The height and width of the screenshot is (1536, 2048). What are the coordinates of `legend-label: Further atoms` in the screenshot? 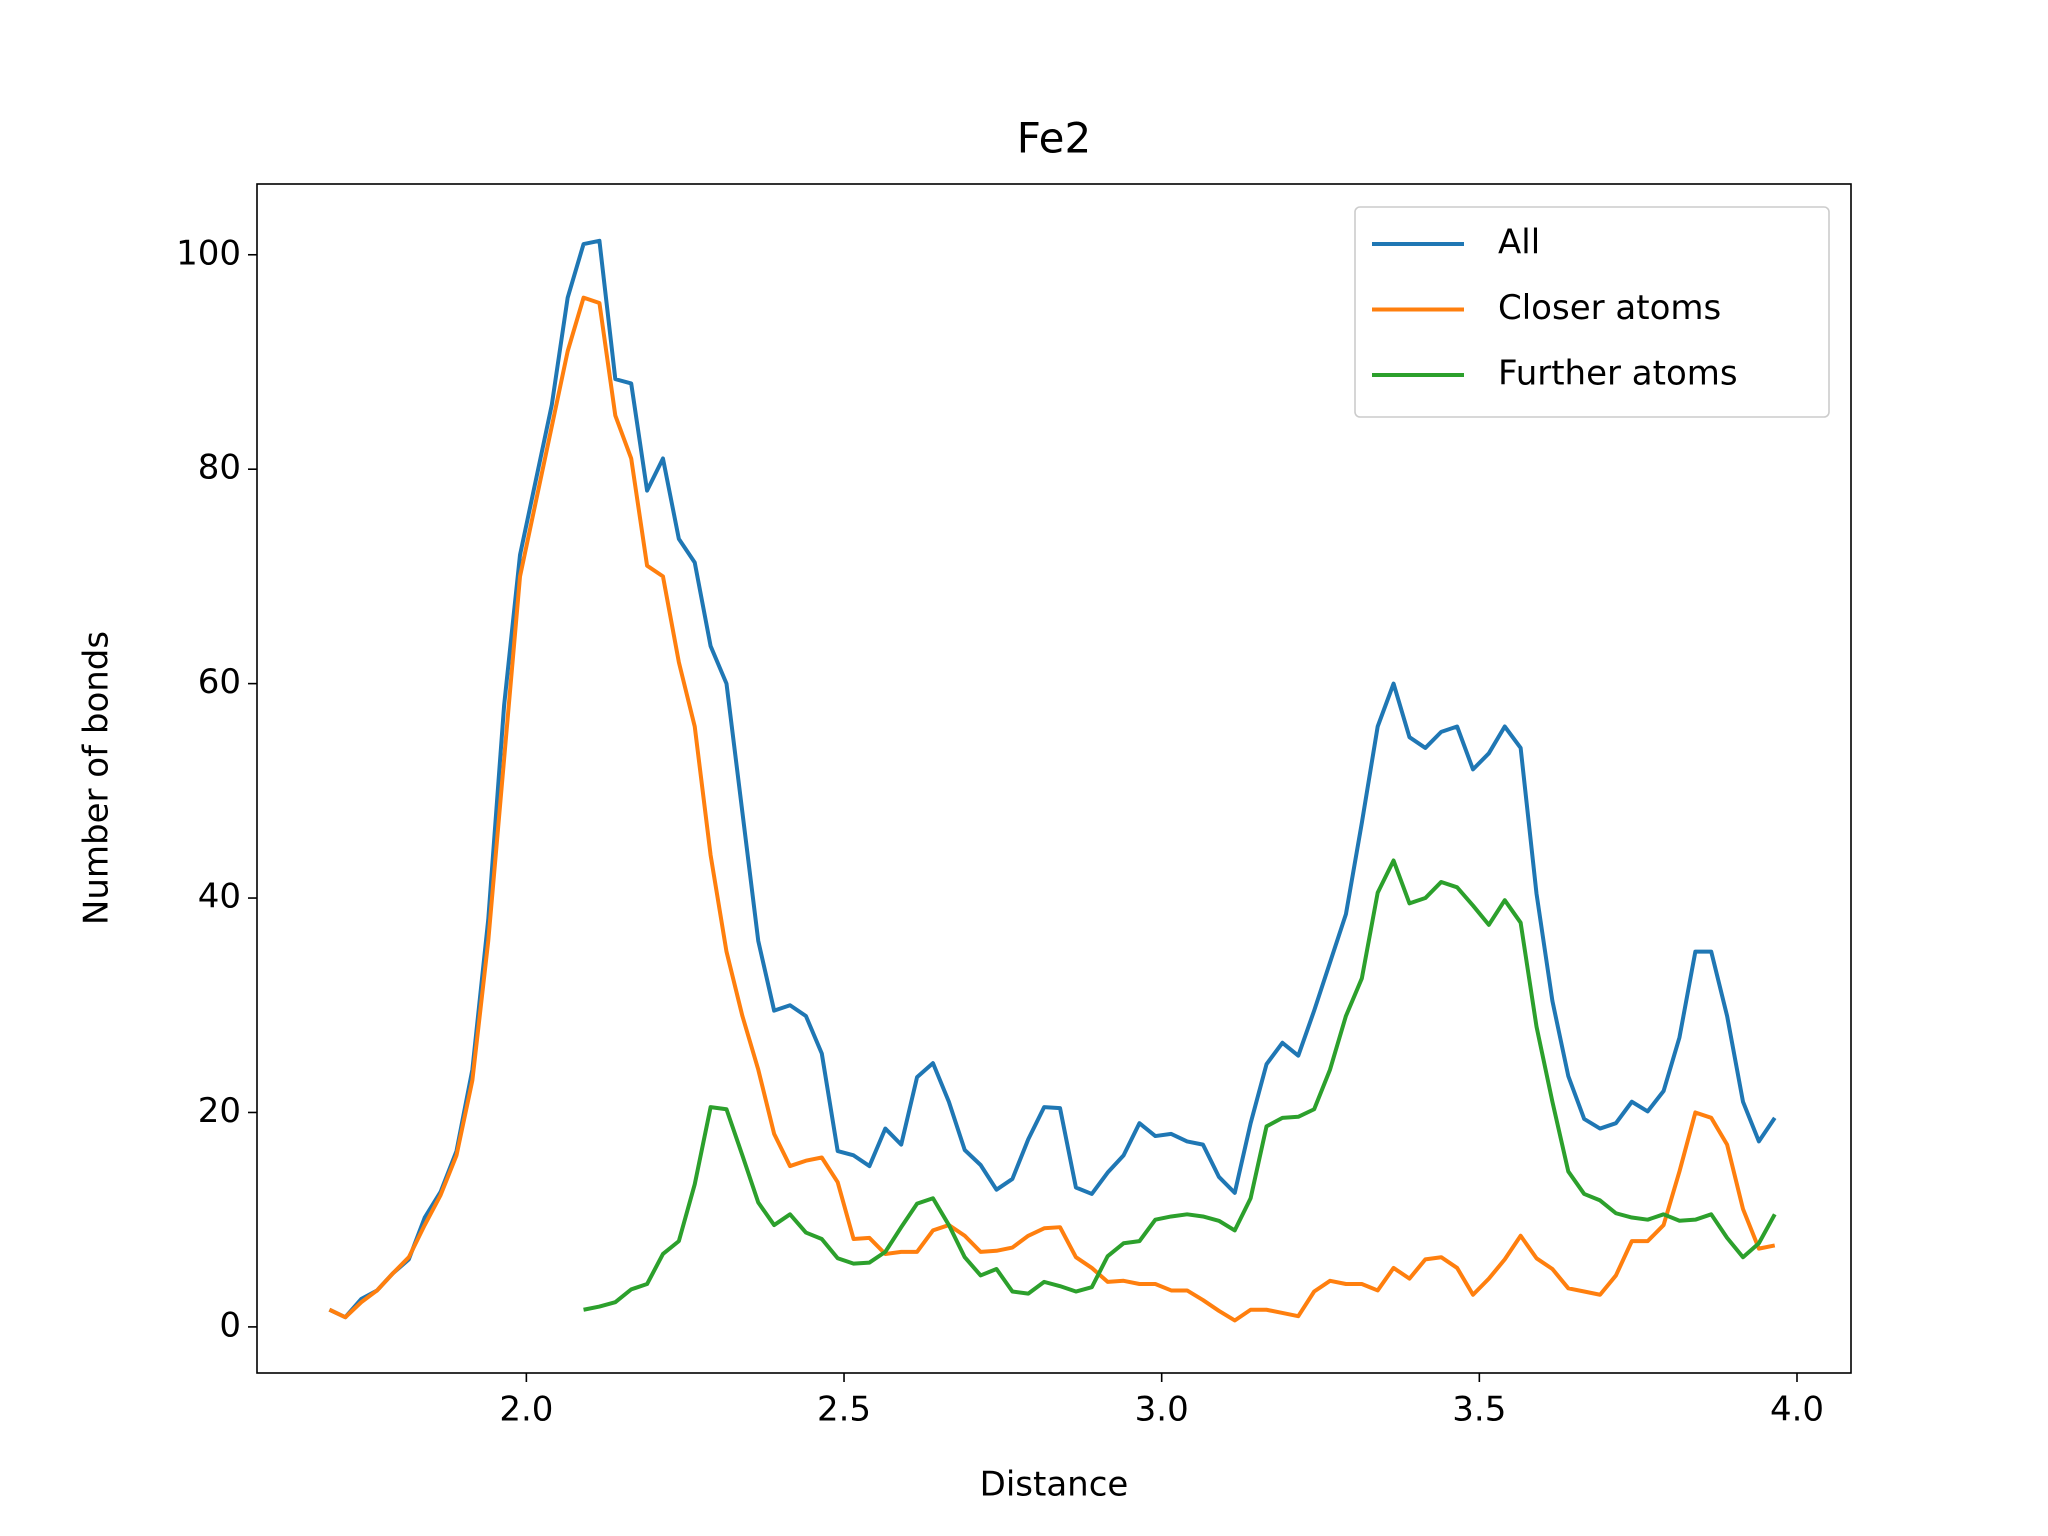 It's located at (1618, 374).